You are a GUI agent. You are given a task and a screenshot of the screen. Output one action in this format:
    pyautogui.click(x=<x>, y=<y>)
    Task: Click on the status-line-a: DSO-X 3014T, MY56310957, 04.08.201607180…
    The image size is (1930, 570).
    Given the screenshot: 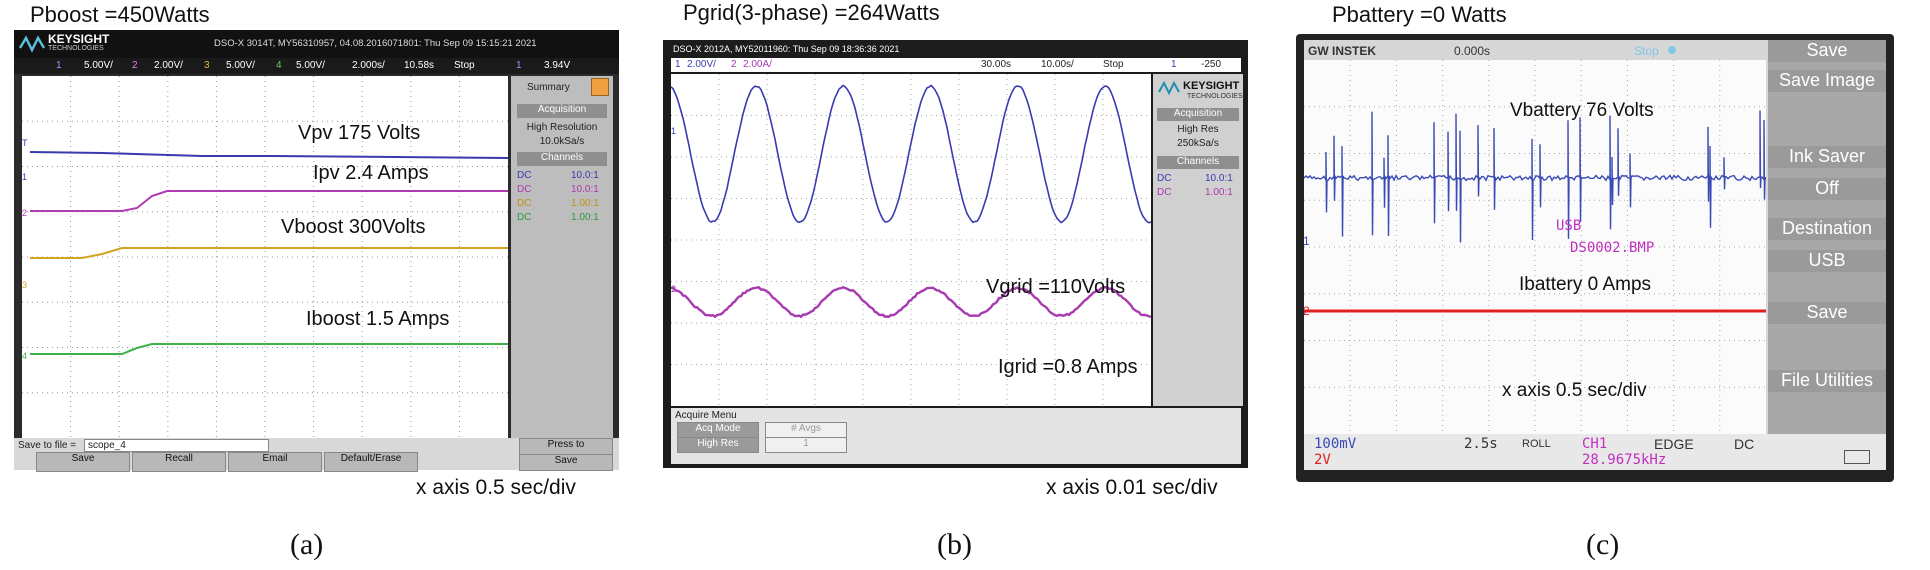 What is the action you would take?
    pyautogui.click(x=375, y=43)
    